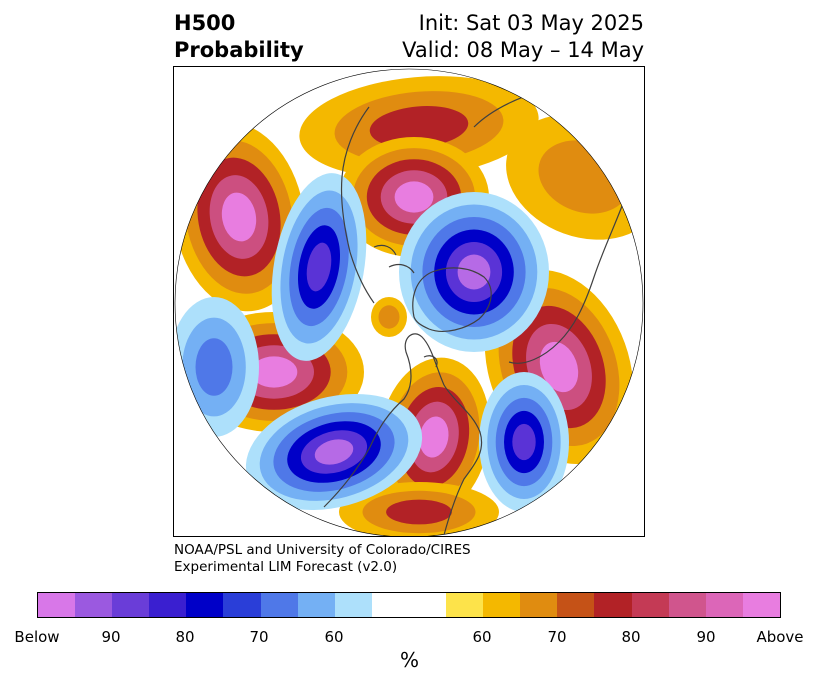  I want to click on title-variable: H500, so click(205, 23).